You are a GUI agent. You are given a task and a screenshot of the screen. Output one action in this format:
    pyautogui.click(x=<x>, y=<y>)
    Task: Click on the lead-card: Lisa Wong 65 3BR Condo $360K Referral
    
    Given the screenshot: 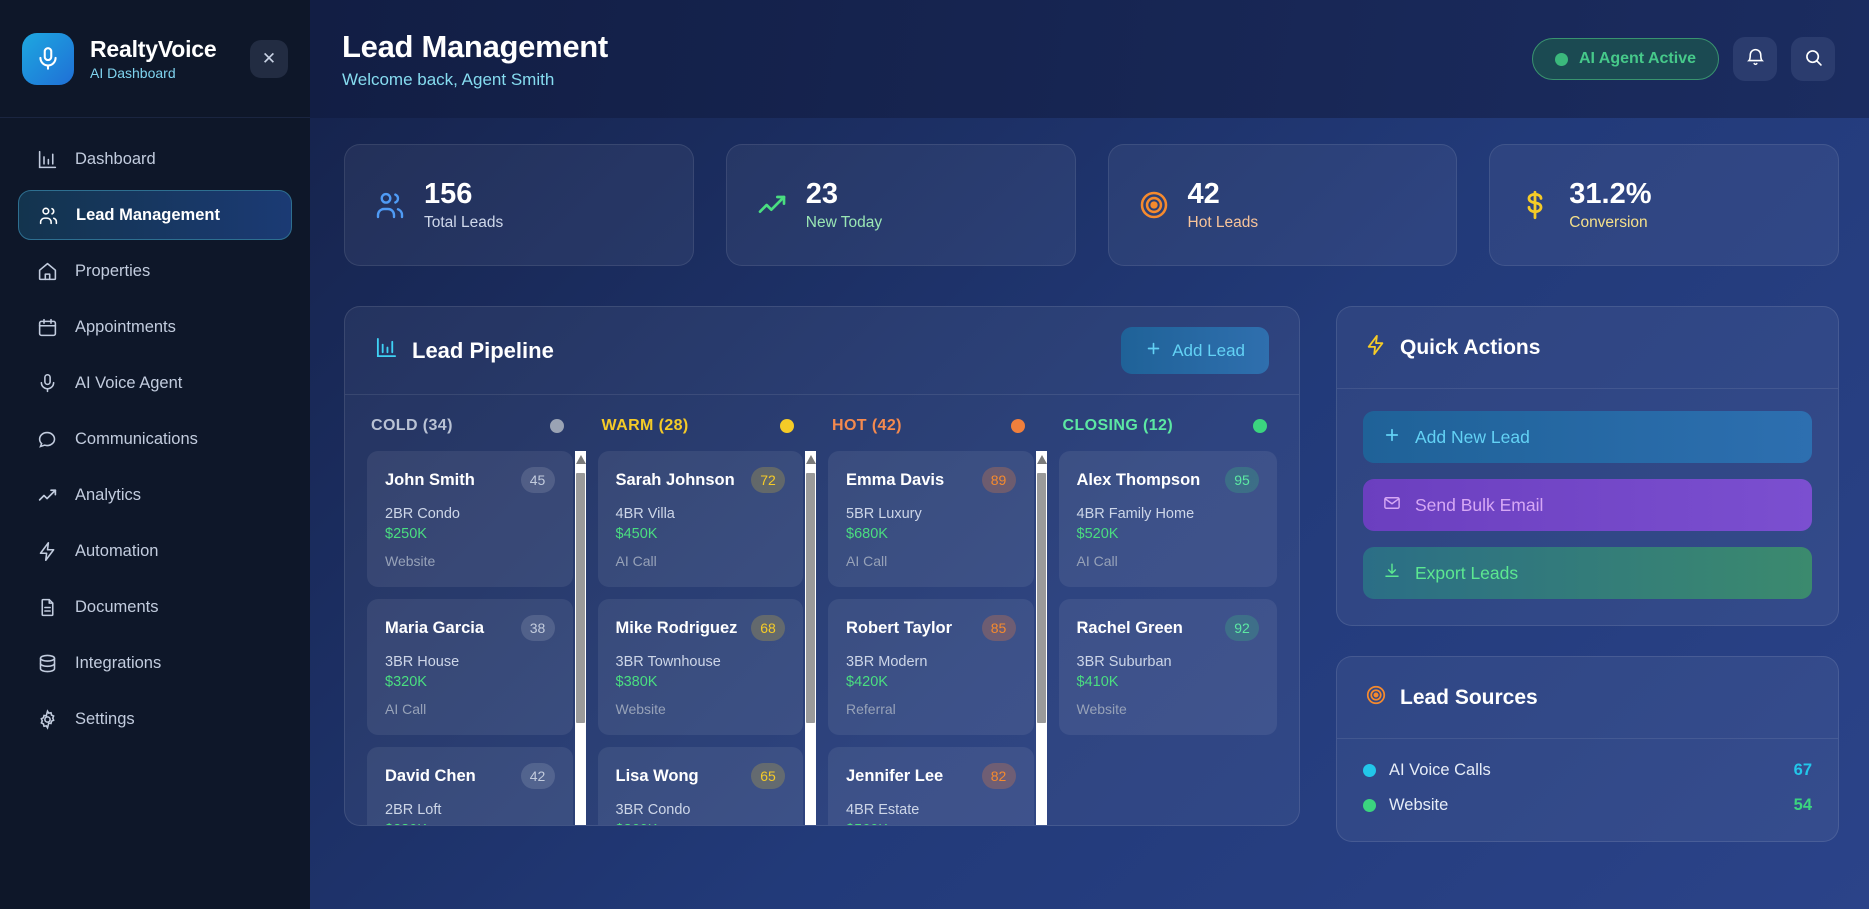 What is the action you would take?
    pyautogui.click(x=700, y=786)
    